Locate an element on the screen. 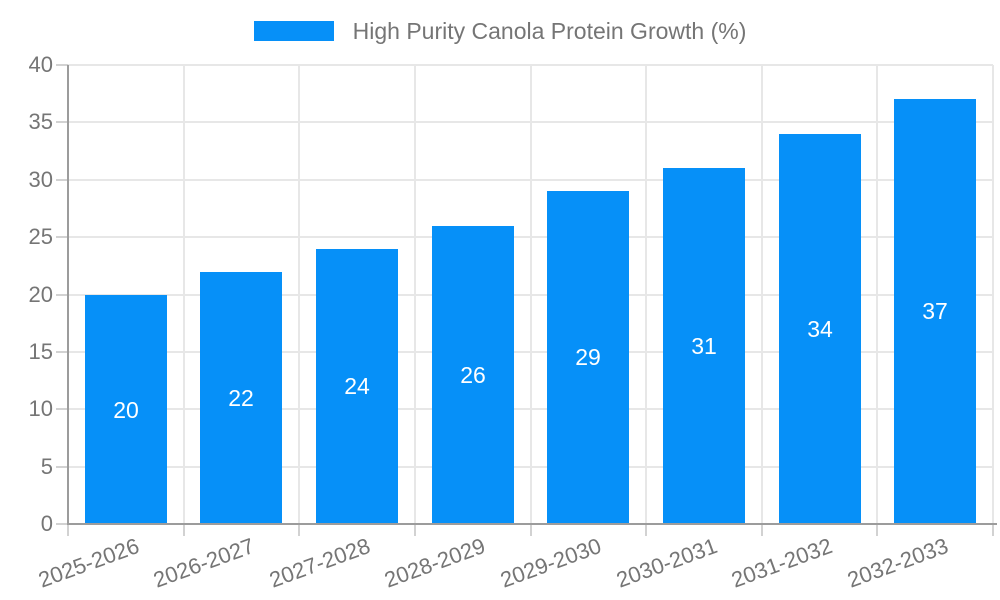  x-axis-label: 2029-2030 is located at coordinates (551, 563).